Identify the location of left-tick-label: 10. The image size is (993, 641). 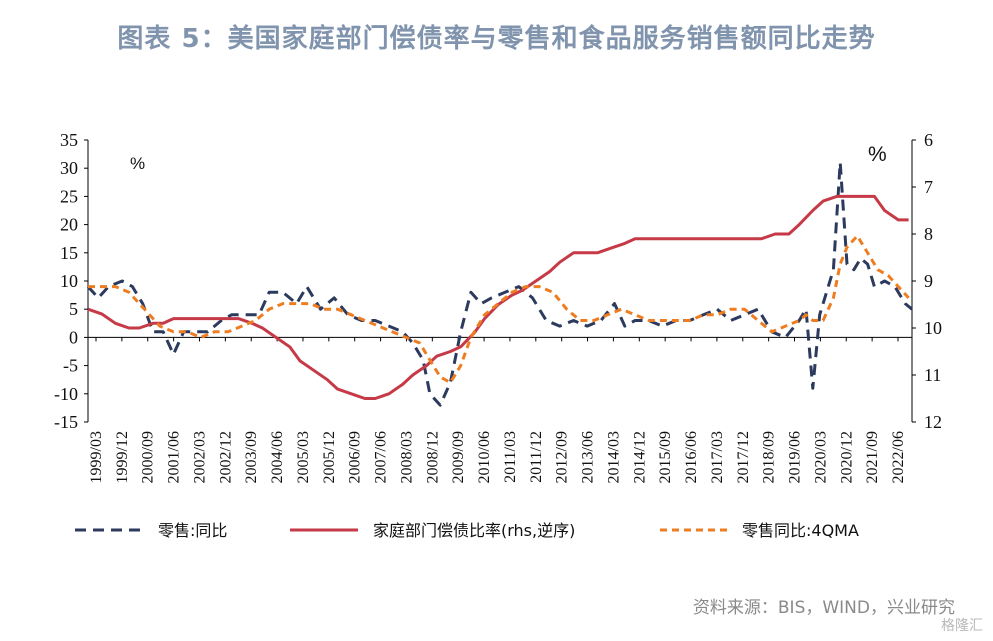
(69, 281).